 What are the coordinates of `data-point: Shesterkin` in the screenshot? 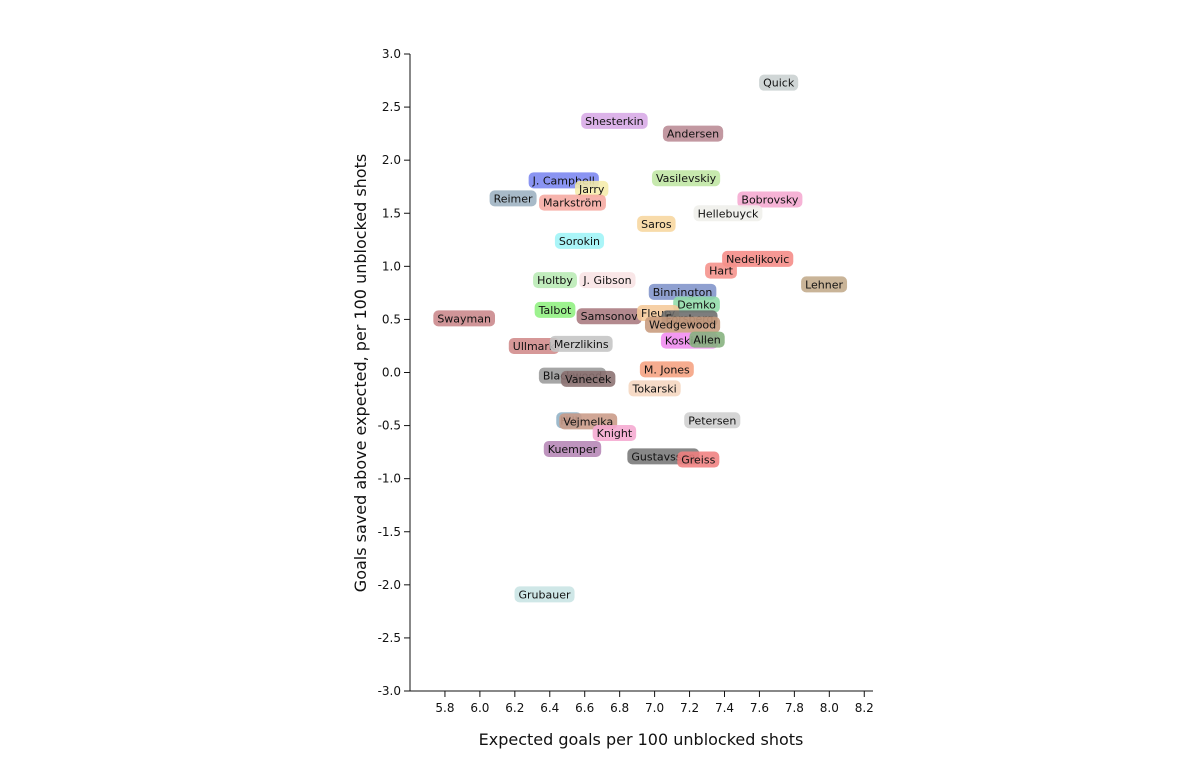 It's located at (614, 120).